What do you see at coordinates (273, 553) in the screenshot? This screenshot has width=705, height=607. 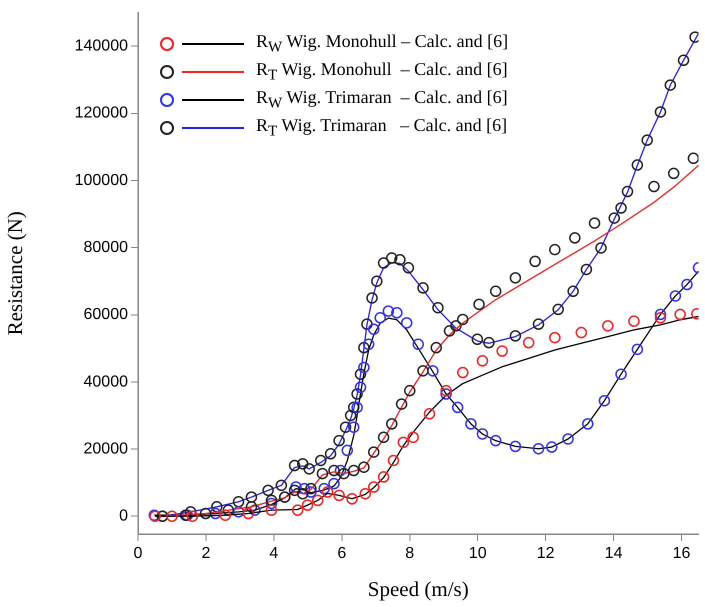 I see `x-tick-label: 4` at bounding box center [273, 553].